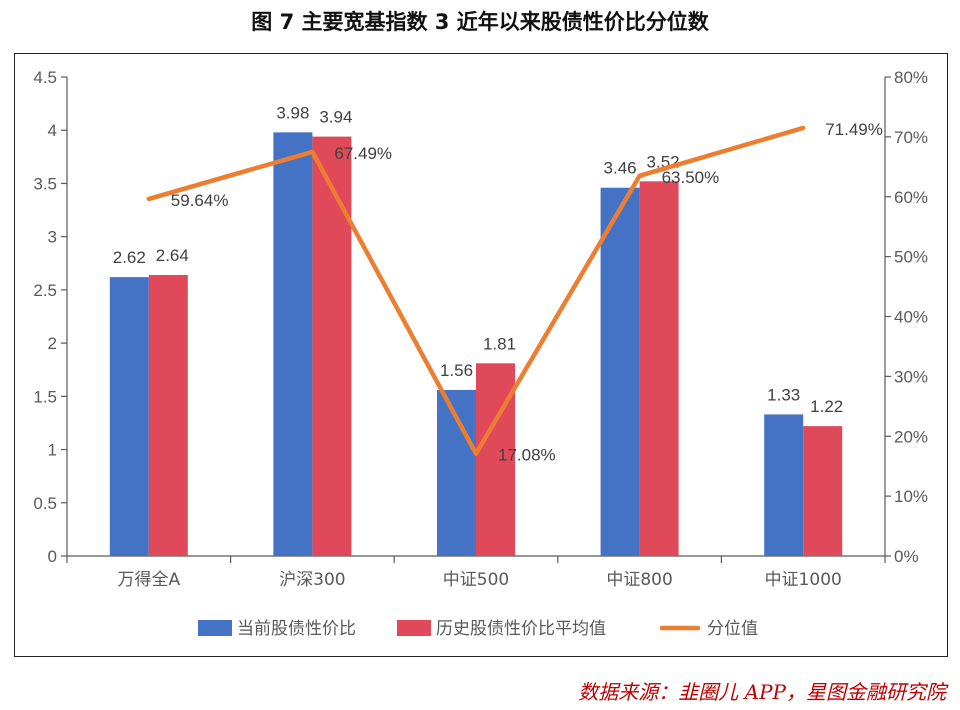 Image resolution: width=960 pixels, height=710 pixels. Describe the element at coordinates (911, 137) in the screenshot. I see `right-tick-label: 70%` at that location.